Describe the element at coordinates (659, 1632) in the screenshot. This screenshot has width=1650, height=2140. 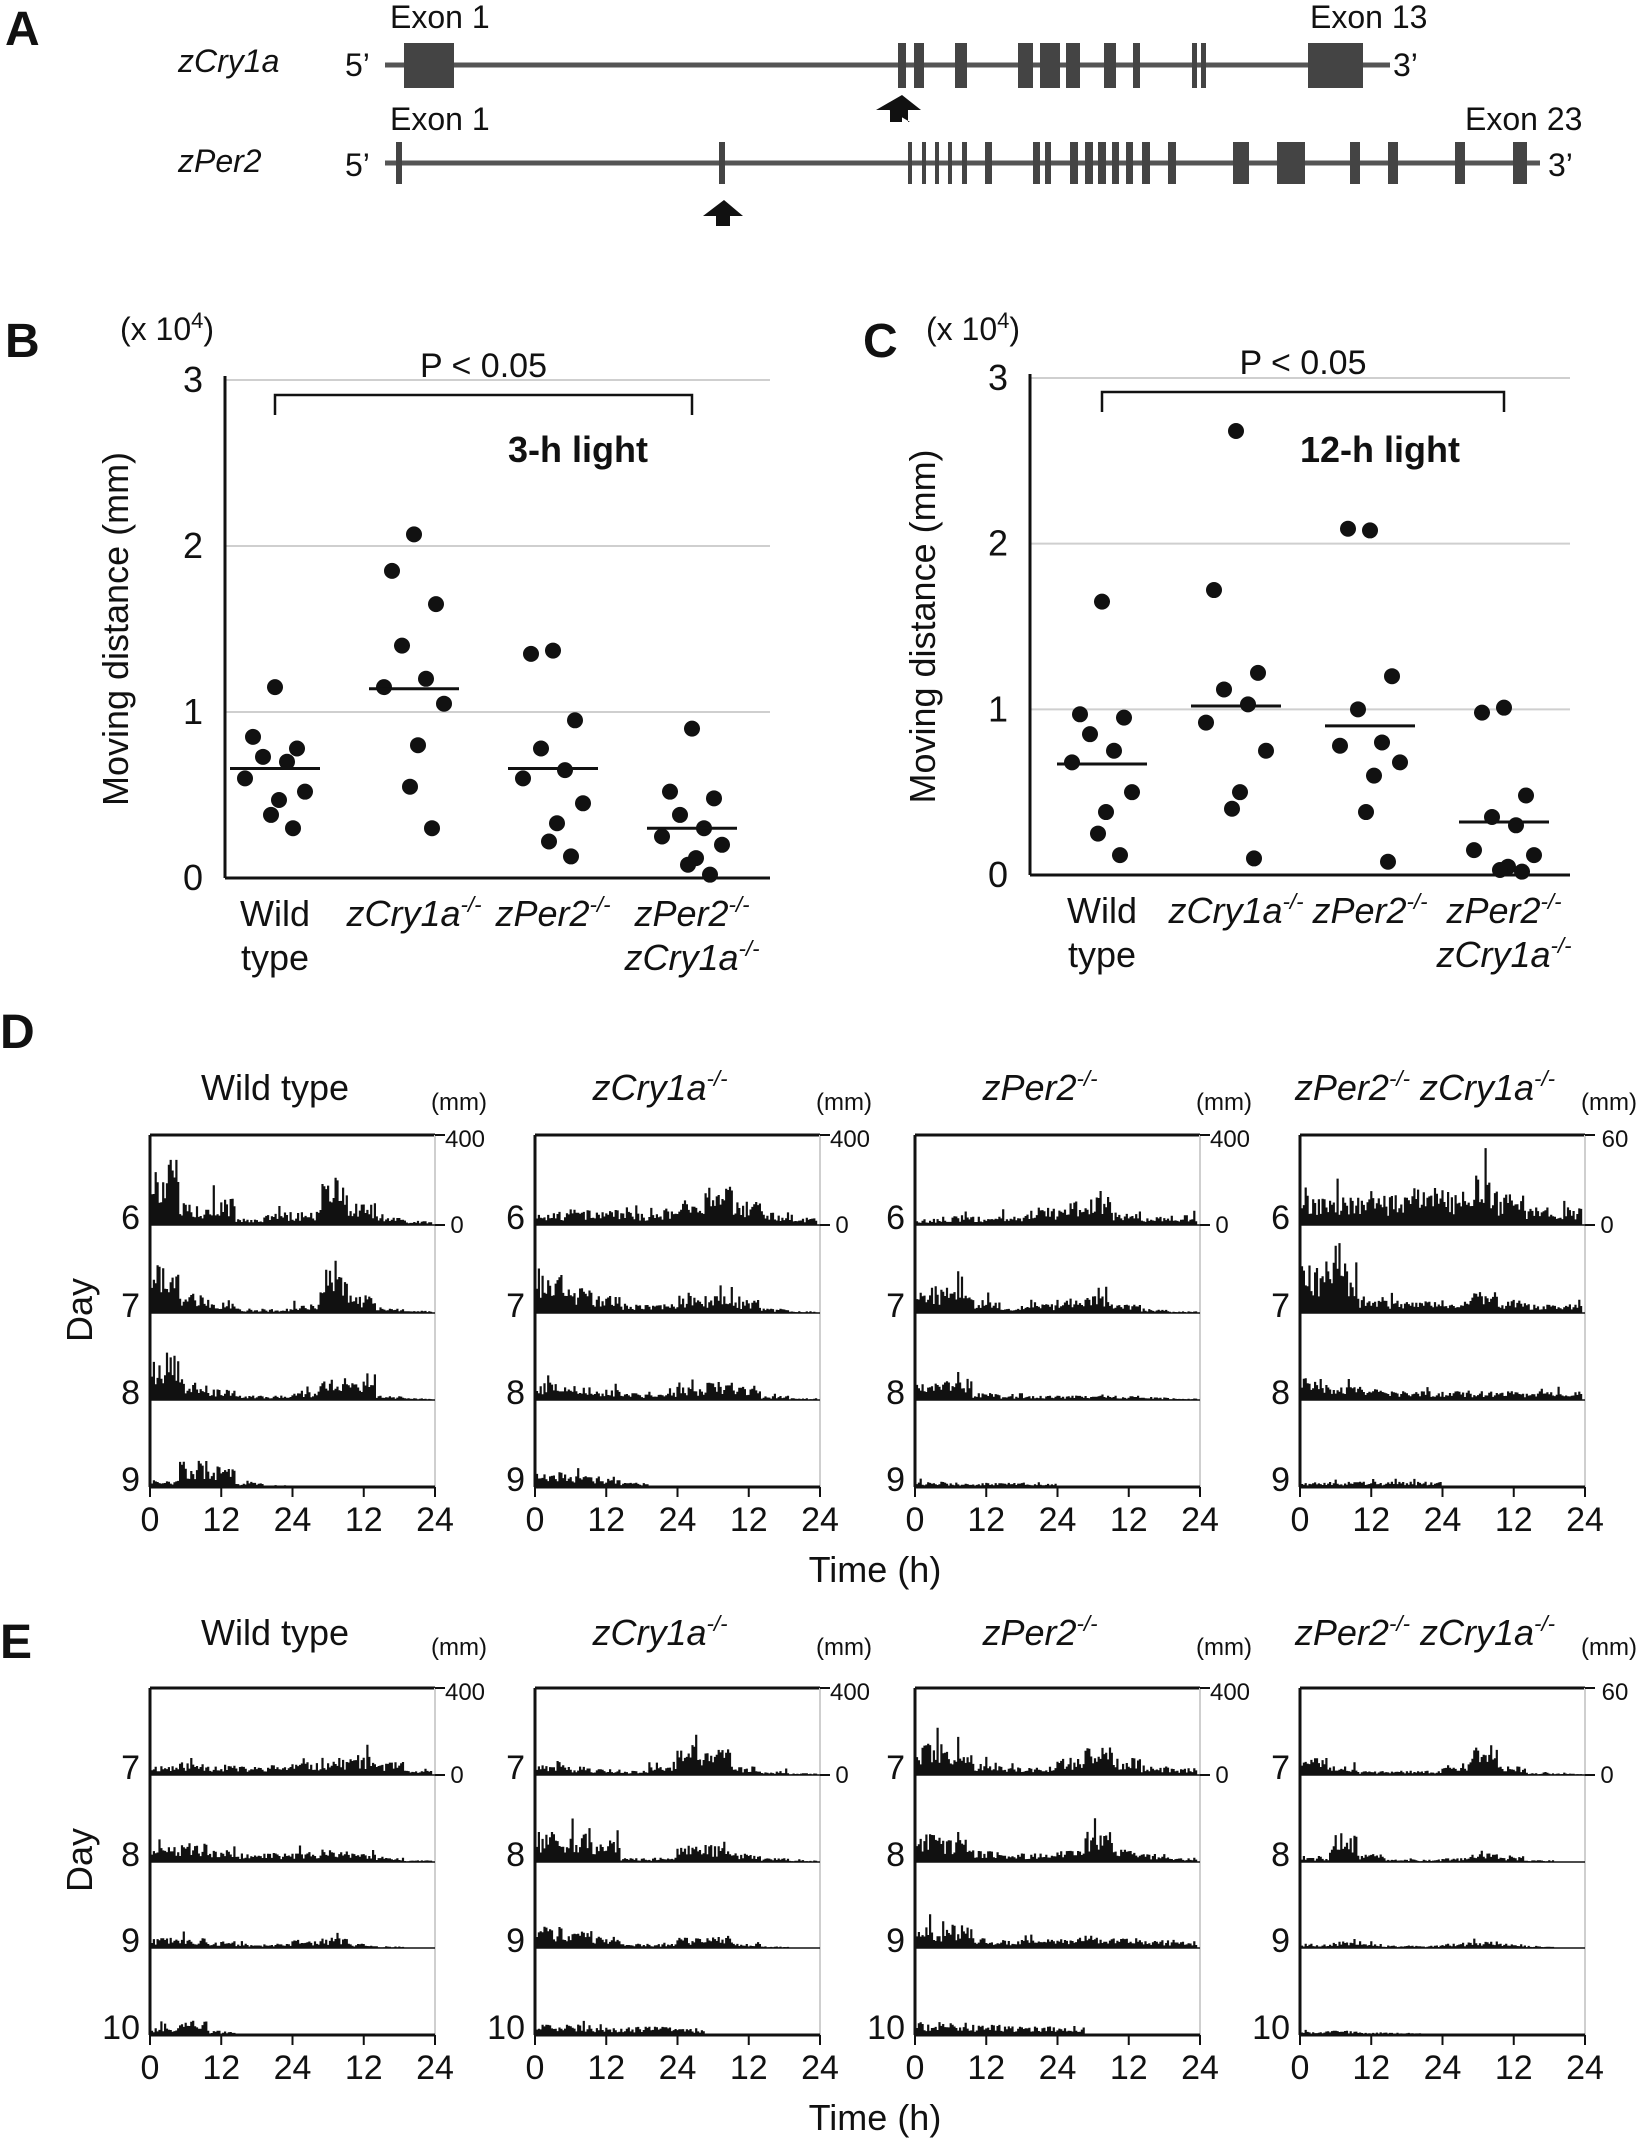
I see `actogram-title: zCry1a-/-​` at that location.